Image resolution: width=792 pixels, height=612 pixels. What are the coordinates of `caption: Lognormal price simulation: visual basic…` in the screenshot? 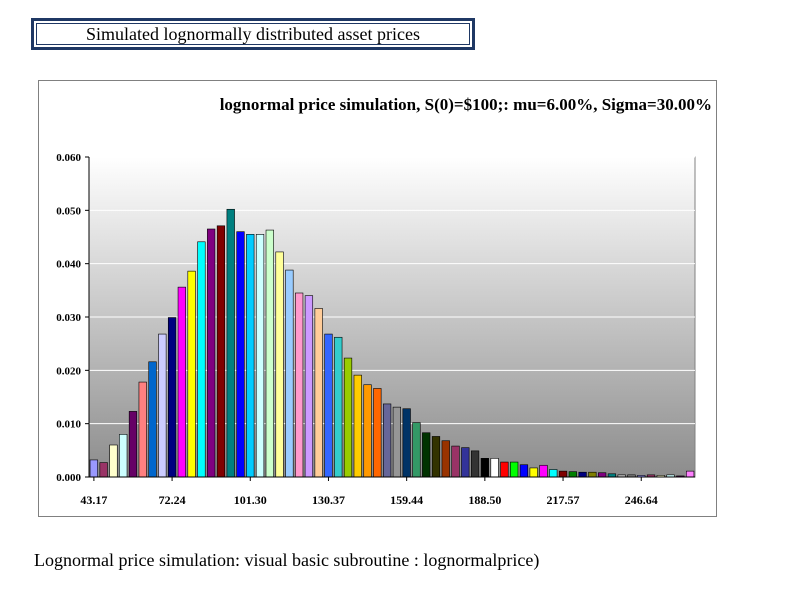 It's located at (287, 560).